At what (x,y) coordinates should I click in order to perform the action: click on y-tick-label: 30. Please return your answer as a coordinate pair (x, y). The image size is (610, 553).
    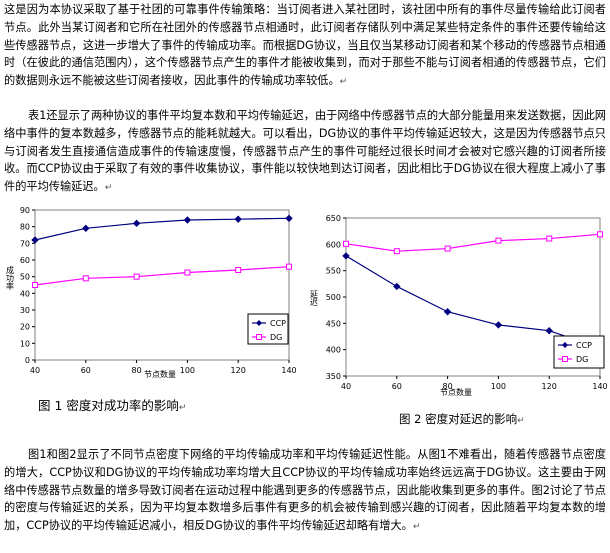
    Looking at the image, I should click on (25, 310).